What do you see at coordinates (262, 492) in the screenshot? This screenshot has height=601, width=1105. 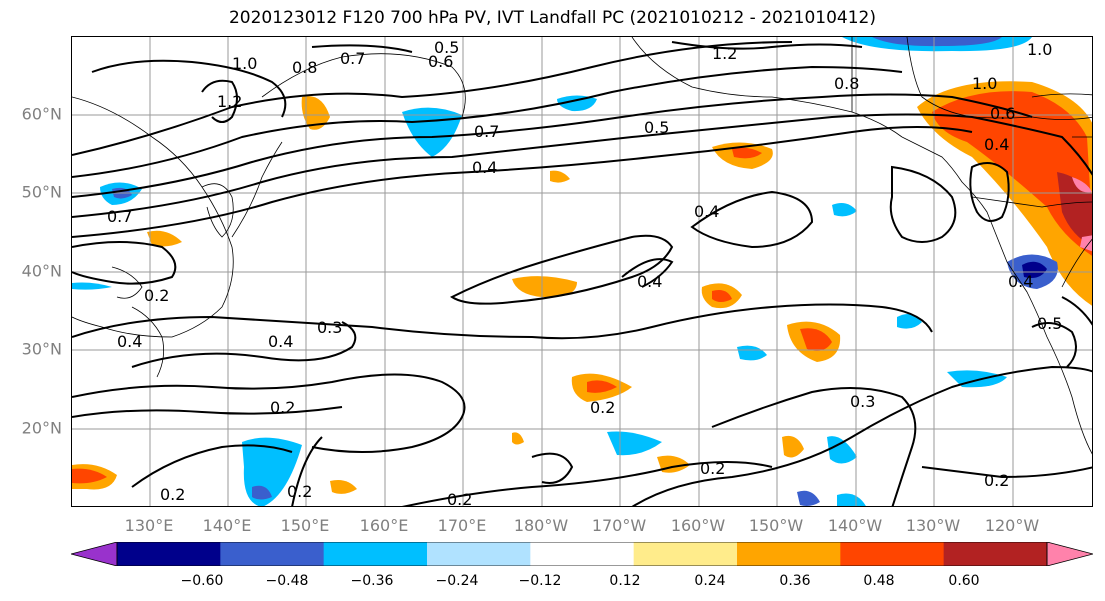 I see `shade-negative-6-core` at bounding box center [262, 492].